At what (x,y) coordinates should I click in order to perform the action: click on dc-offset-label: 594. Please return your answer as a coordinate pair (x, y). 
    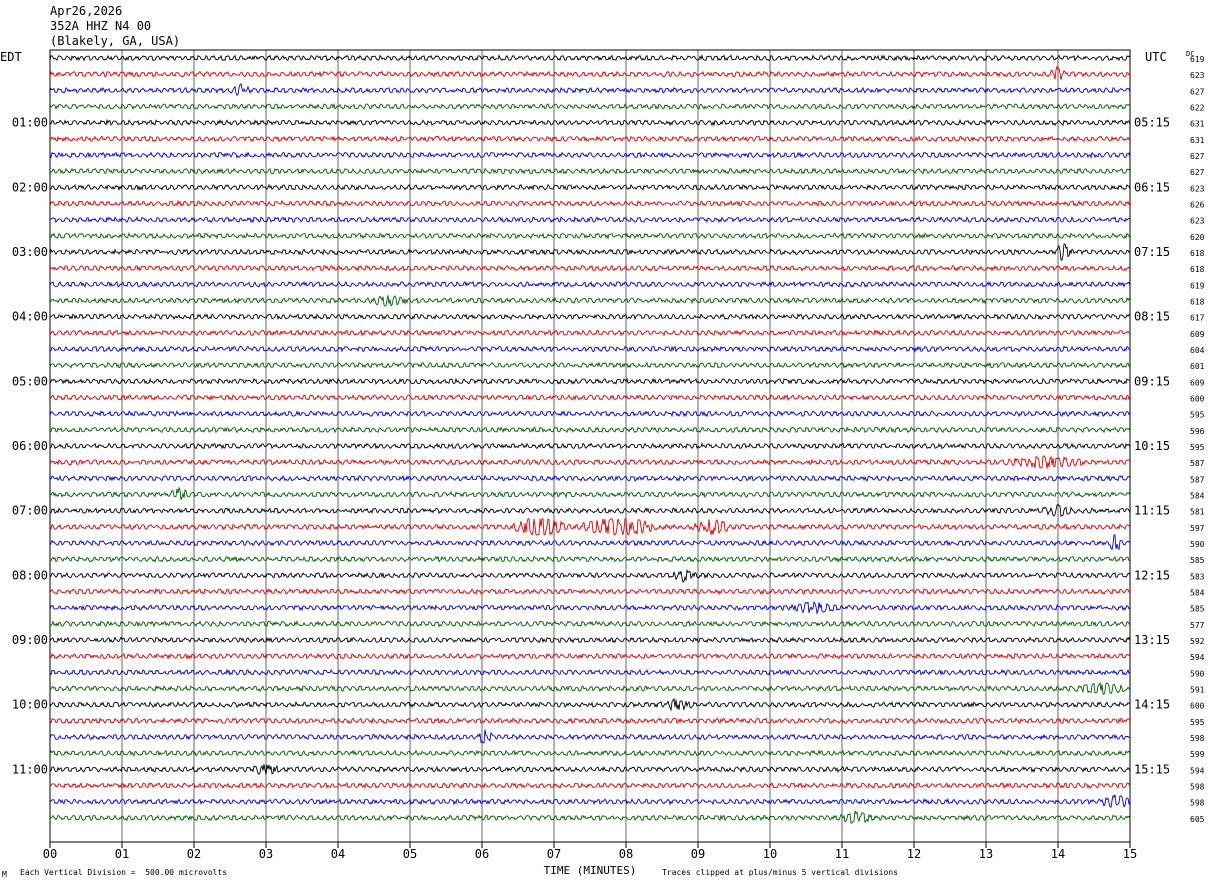
    Looking at the image, I should click on (1197, 657).